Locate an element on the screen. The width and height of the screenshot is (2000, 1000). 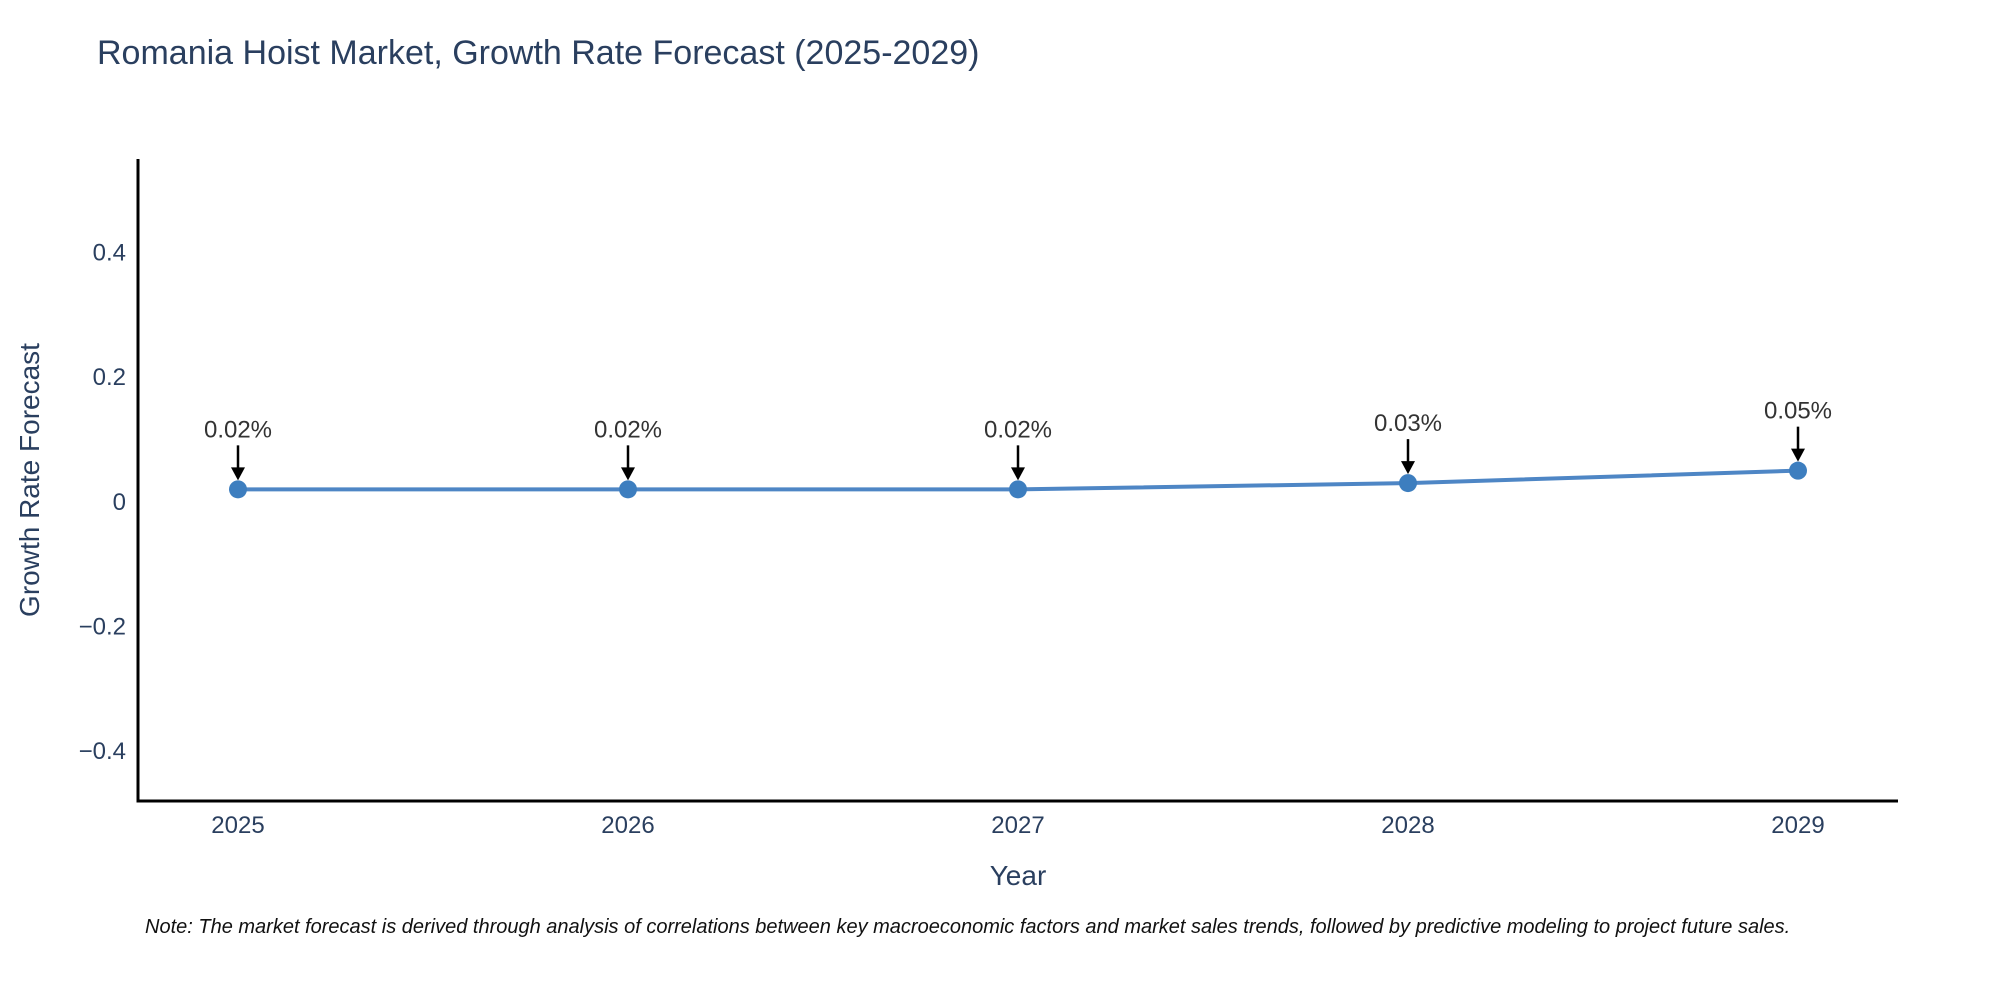
x-tick-label: 2029 is located at coordinates (1797, 825).